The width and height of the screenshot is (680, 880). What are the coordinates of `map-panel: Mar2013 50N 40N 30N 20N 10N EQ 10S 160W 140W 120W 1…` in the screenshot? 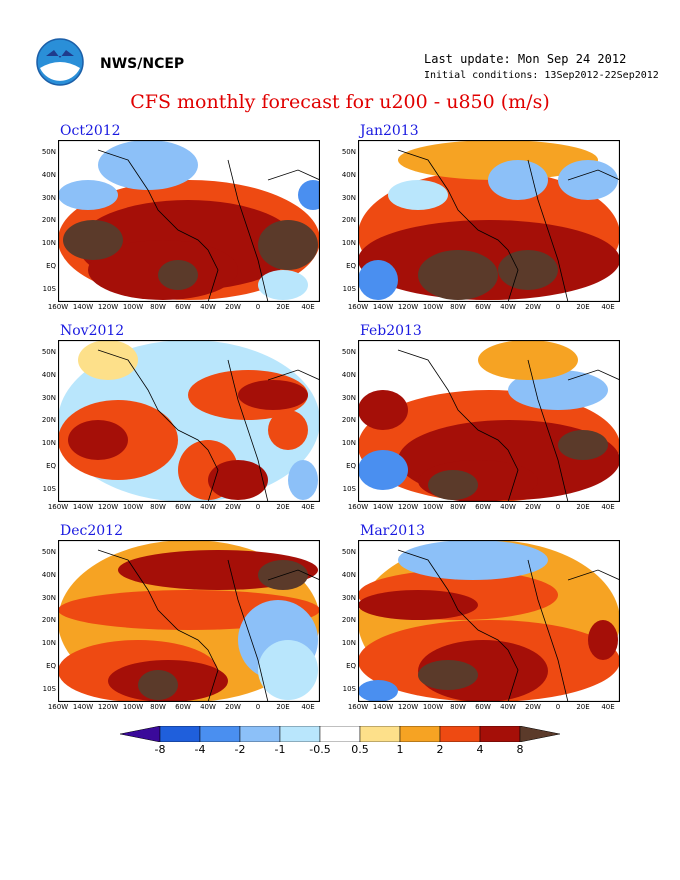 It's located at (481, 617).